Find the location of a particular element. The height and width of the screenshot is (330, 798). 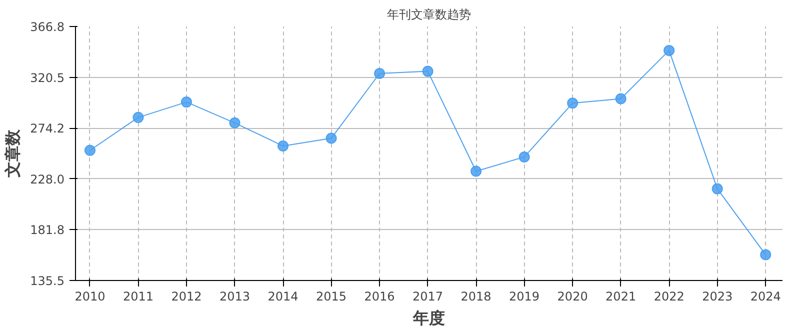

y-tick-label: 274.2 is located at coordinates (47, 129).